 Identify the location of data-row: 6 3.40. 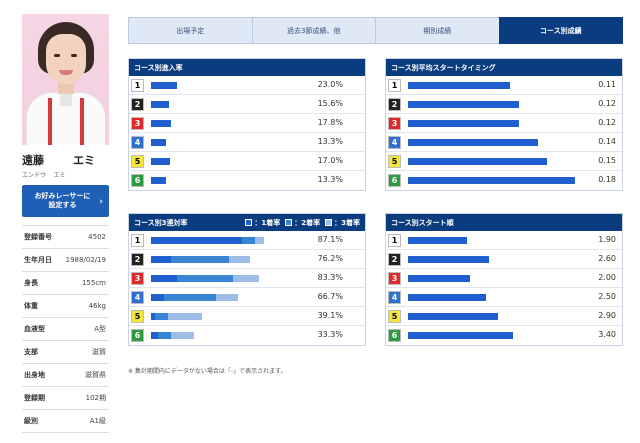
(504, 335).